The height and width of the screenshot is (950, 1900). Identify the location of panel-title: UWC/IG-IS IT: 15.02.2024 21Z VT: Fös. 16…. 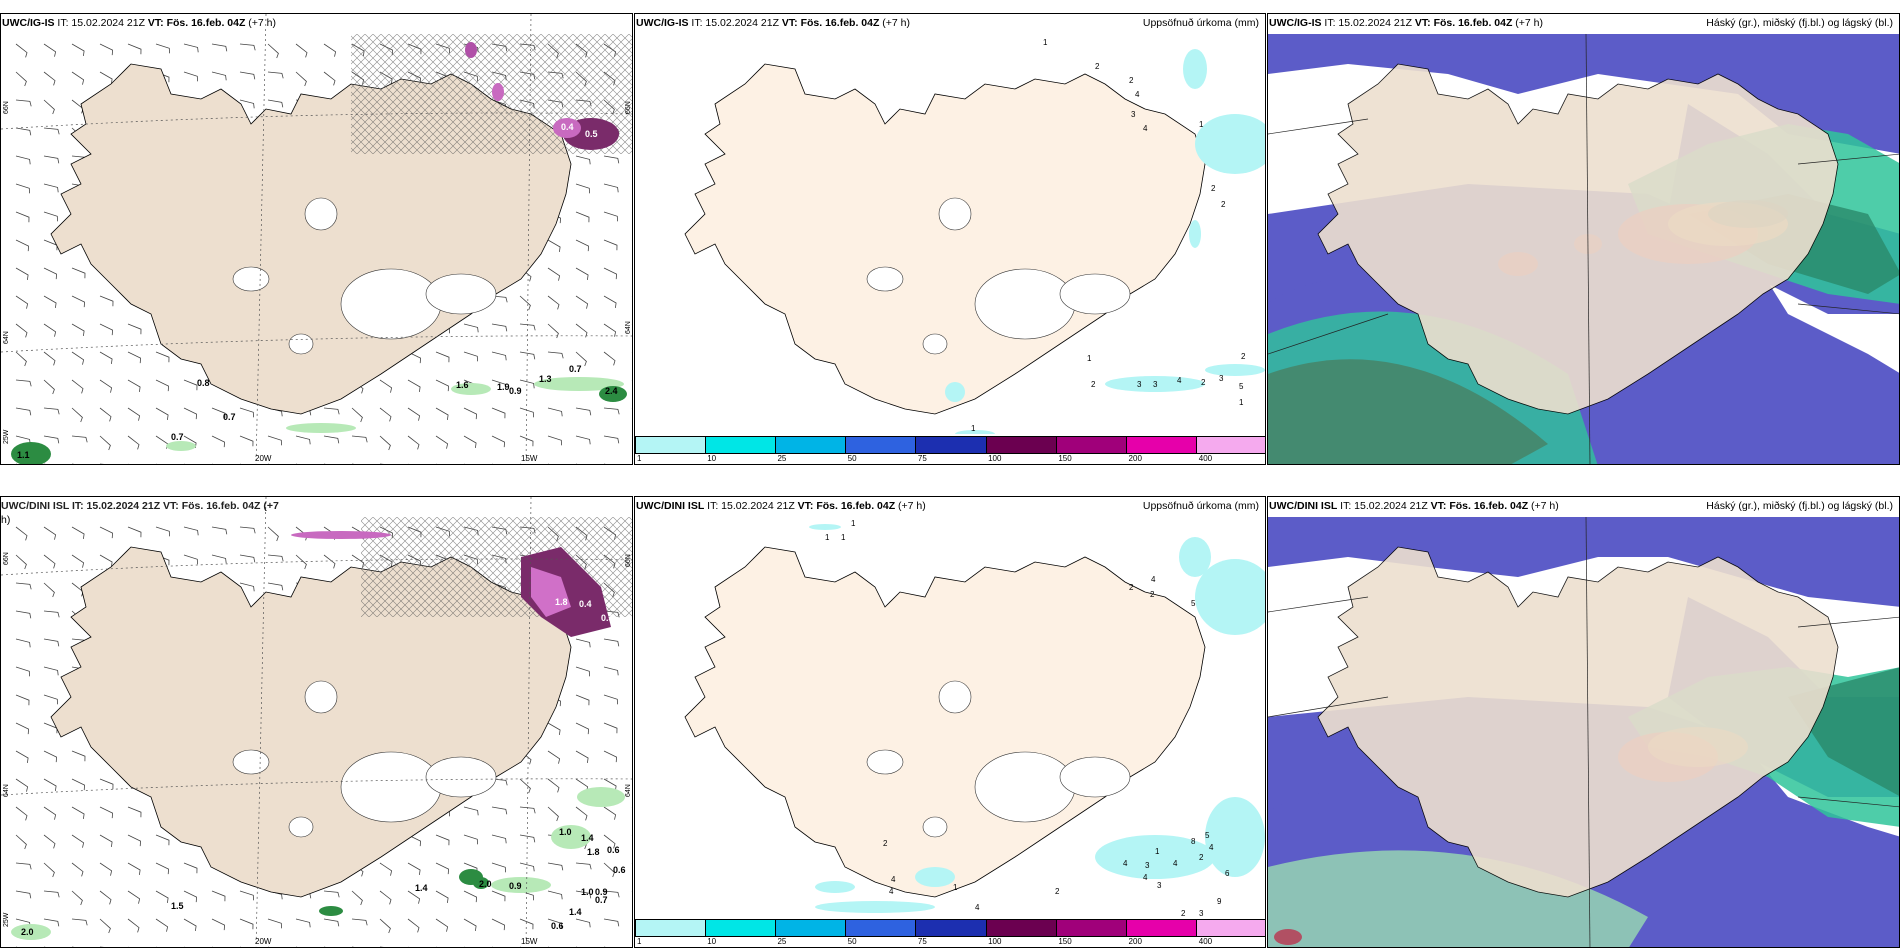
(1406, 23).